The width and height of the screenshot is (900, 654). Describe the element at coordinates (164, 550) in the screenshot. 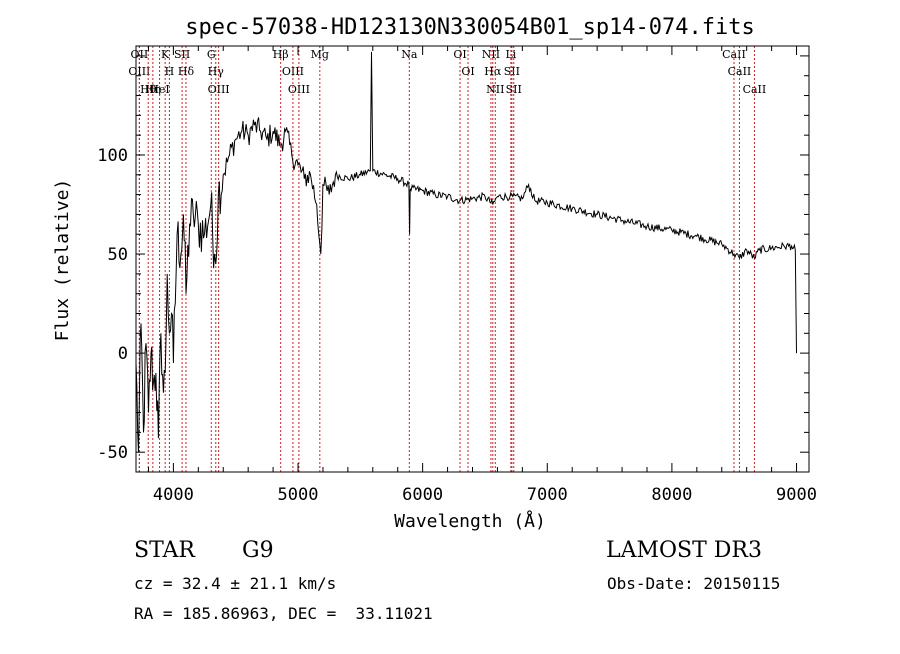

I see `object-type: STAR` at that location.